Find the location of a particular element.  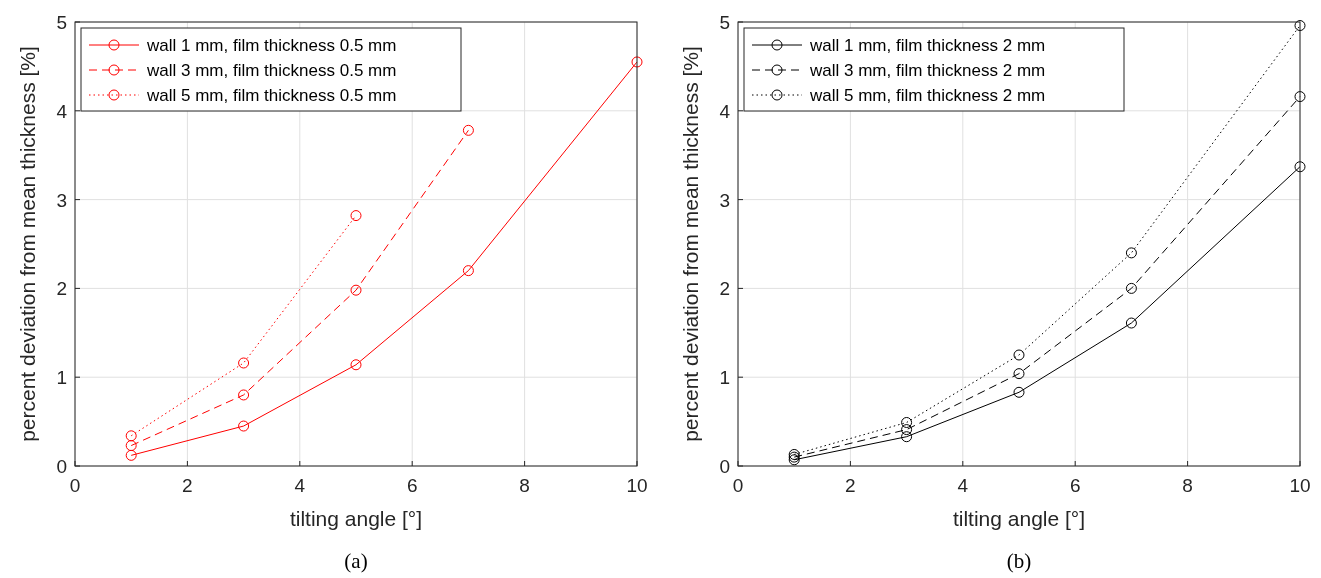

text: (a) is located at coordinates (356, 561).